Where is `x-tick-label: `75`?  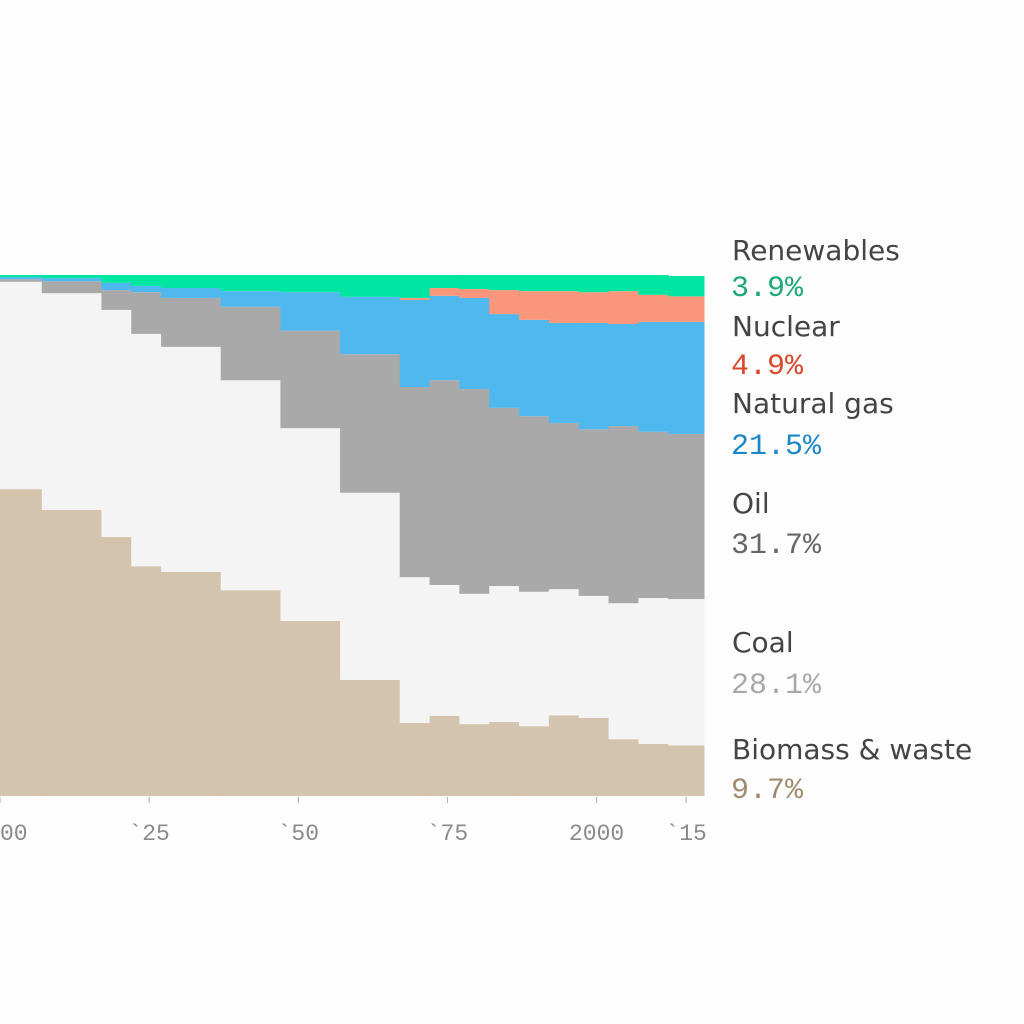
x-tick-label: `75 is located at coordinates (447, 834).